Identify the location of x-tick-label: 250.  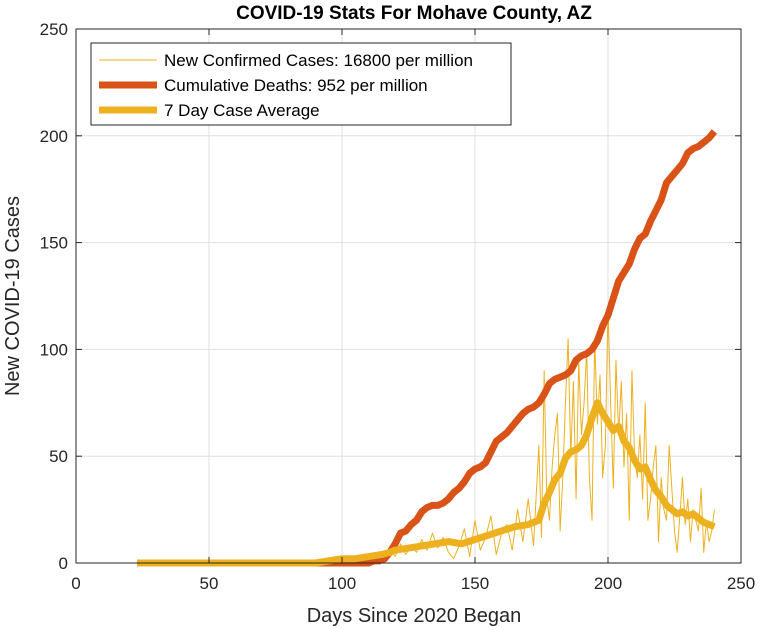
(741, 583).